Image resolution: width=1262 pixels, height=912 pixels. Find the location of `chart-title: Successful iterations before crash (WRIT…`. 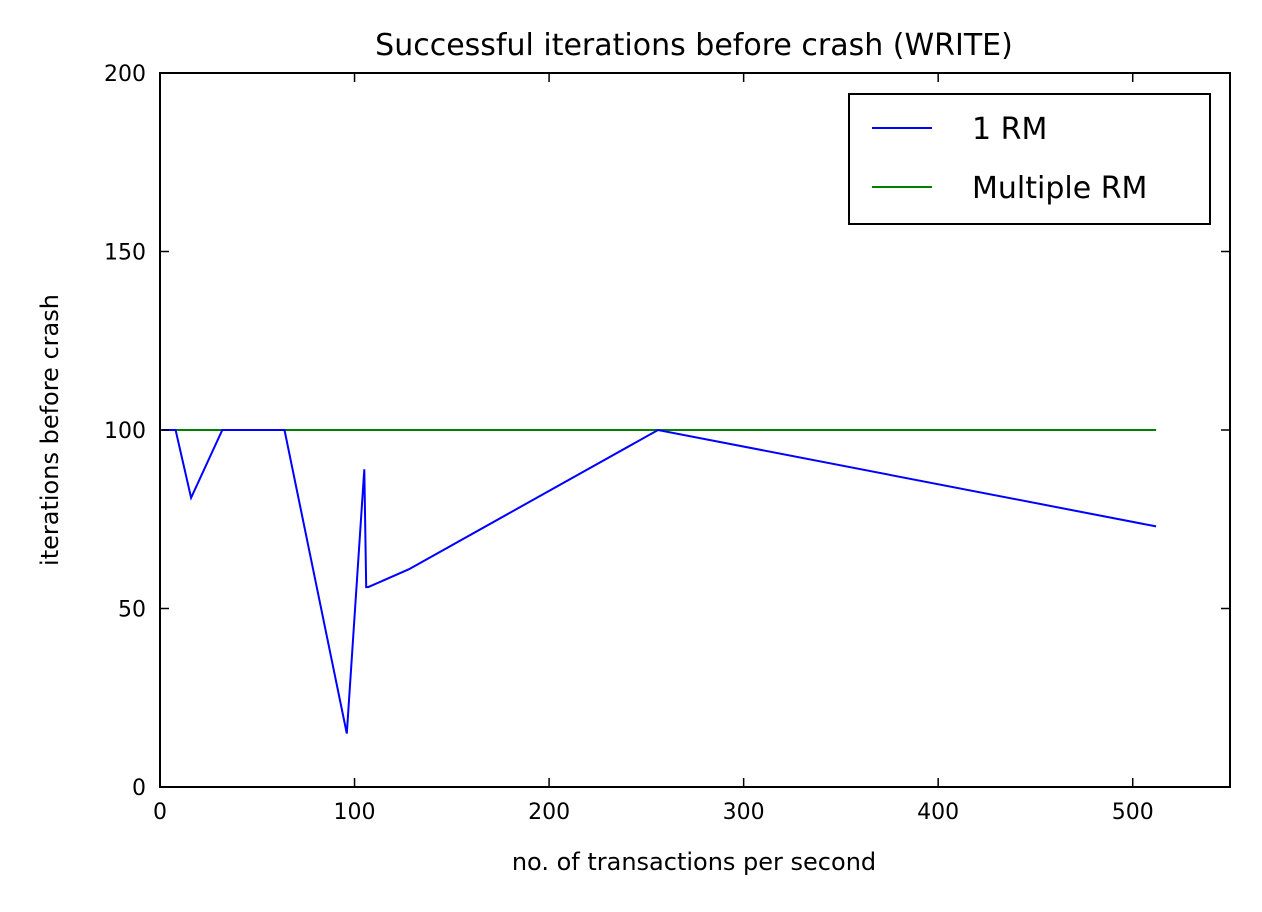

chart-title: Successful iterations before crash (WRIT… is located at coordinates (694, 45).